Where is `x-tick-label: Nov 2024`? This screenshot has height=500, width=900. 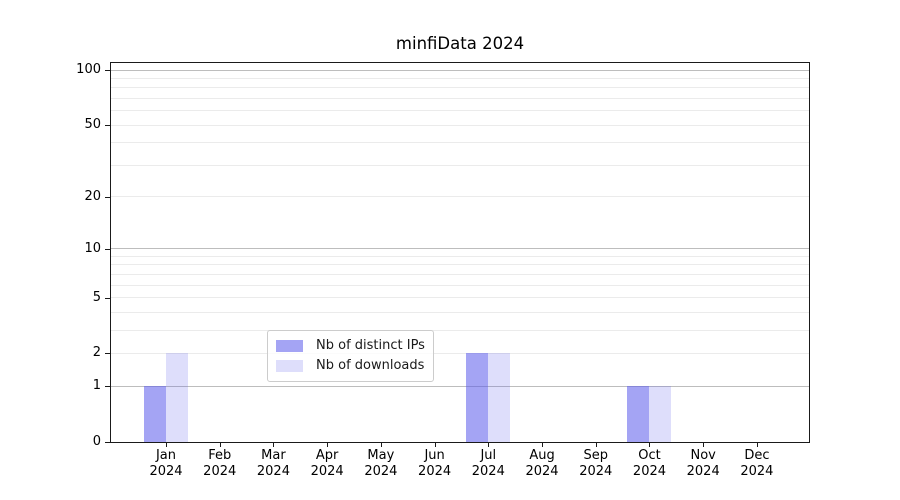
x-tick-label: Nov 2024 is located at coordinates (703, 463).